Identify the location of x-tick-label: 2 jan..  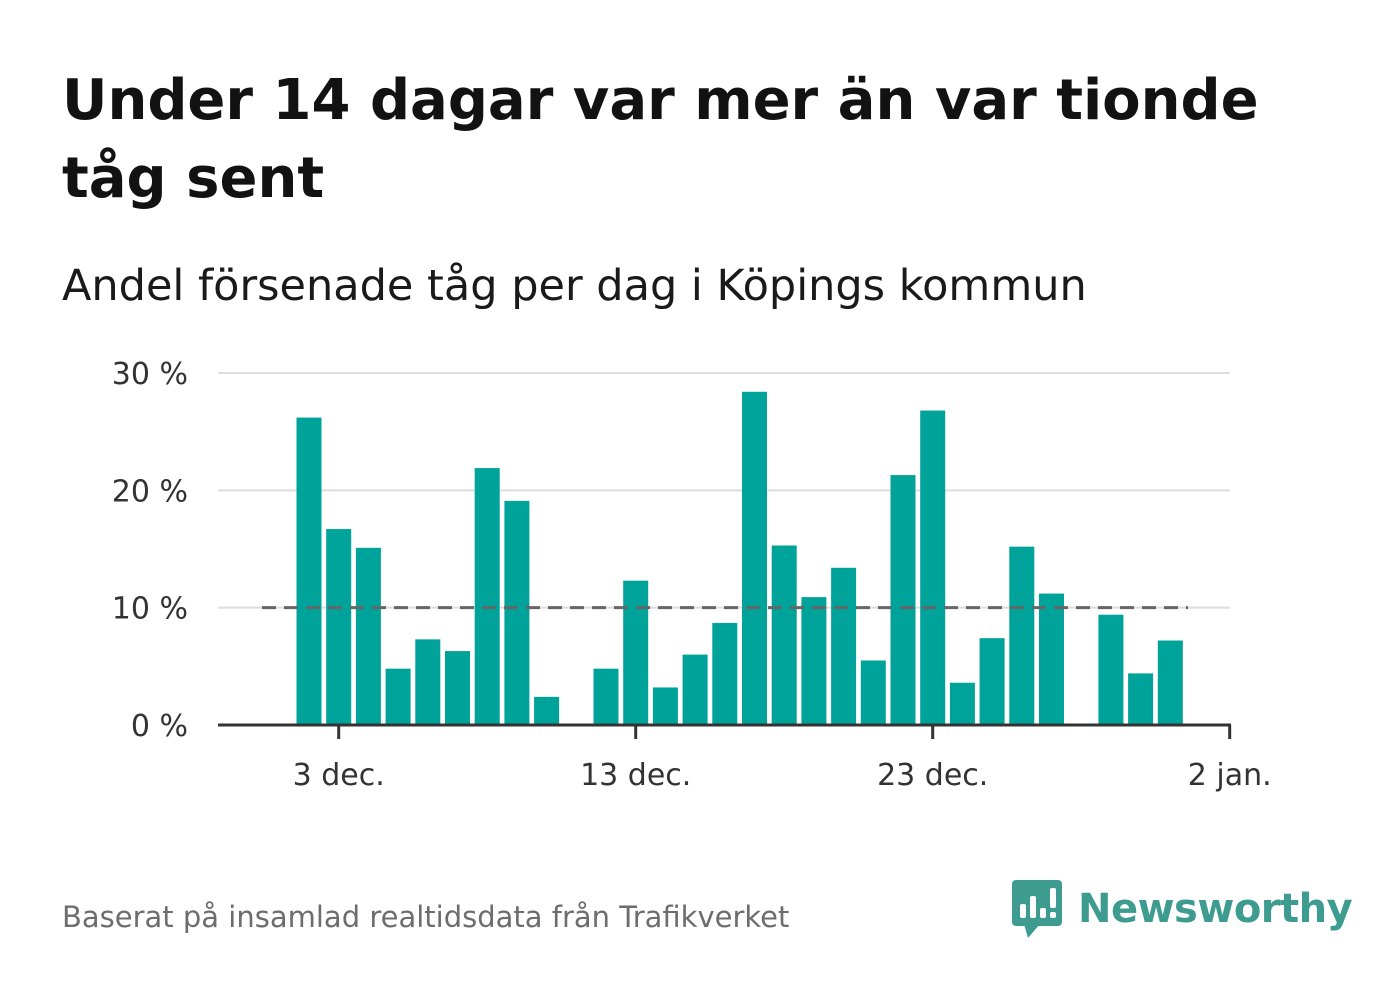
(1230, 775).